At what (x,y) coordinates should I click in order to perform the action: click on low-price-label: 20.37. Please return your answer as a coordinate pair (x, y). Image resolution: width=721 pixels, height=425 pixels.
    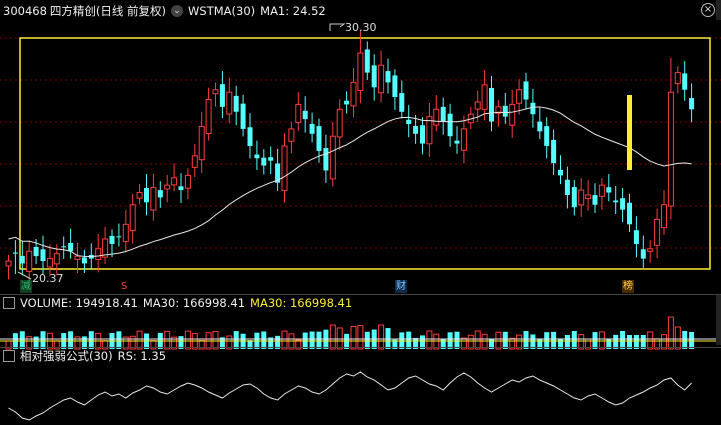
    Looking at the image, I should click on (48, 278).